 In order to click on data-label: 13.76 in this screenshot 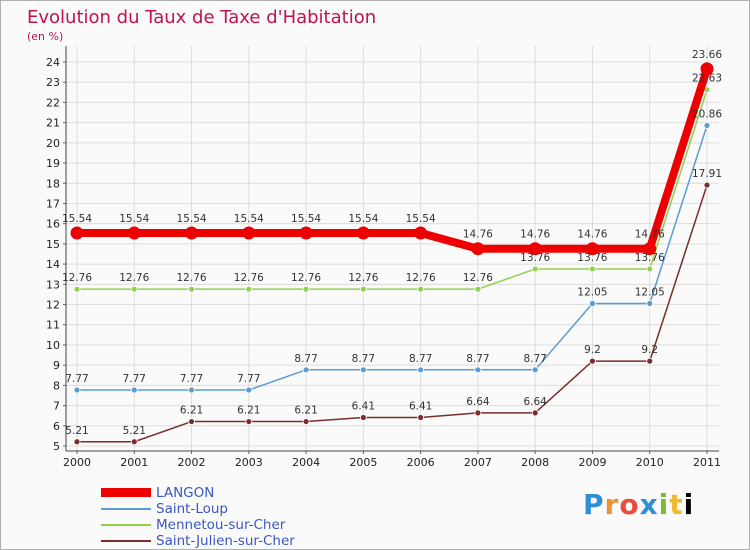, I will do `click(535, 258)`.